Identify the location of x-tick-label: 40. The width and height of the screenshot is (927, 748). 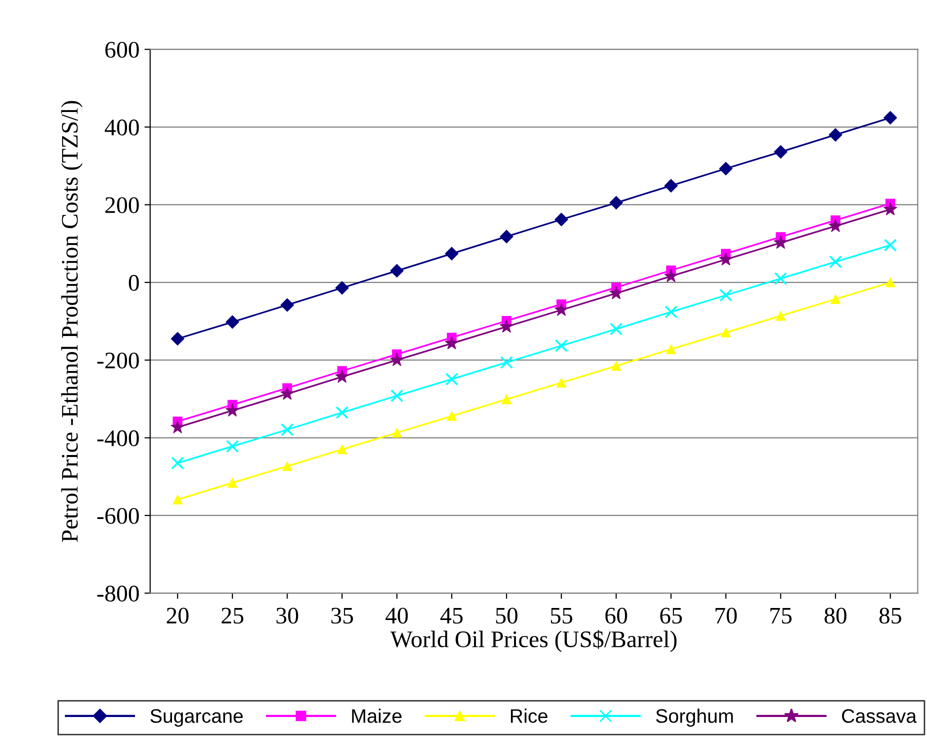
(397, 616).